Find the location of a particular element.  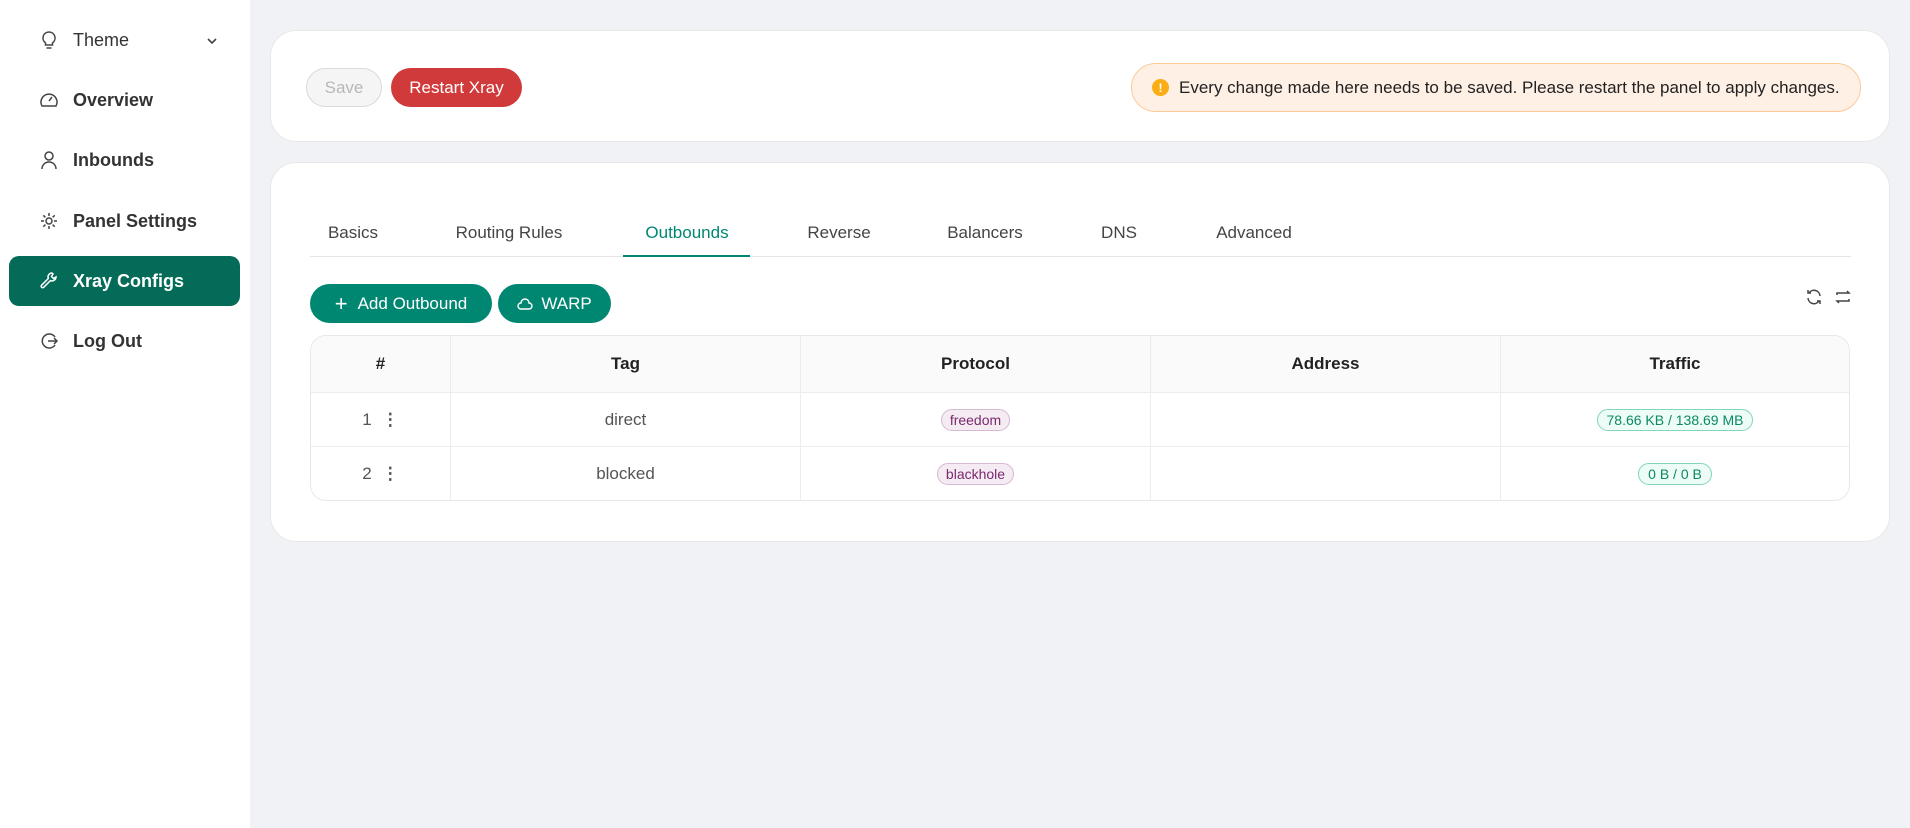

sidebar-item-overview: Overview is located at coordinates (124, 100).